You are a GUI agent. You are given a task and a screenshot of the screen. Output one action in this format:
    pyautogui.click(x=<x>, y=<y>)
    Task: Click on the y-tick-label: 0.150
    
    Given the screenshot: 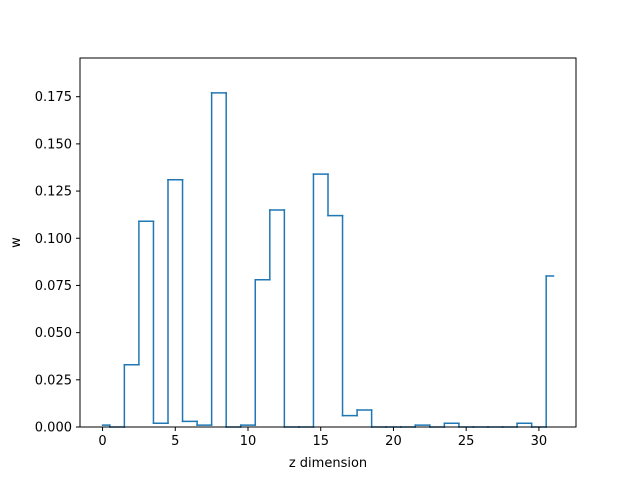 What is the action you would take?
    pyautogui.click(x=53, y=144)
    